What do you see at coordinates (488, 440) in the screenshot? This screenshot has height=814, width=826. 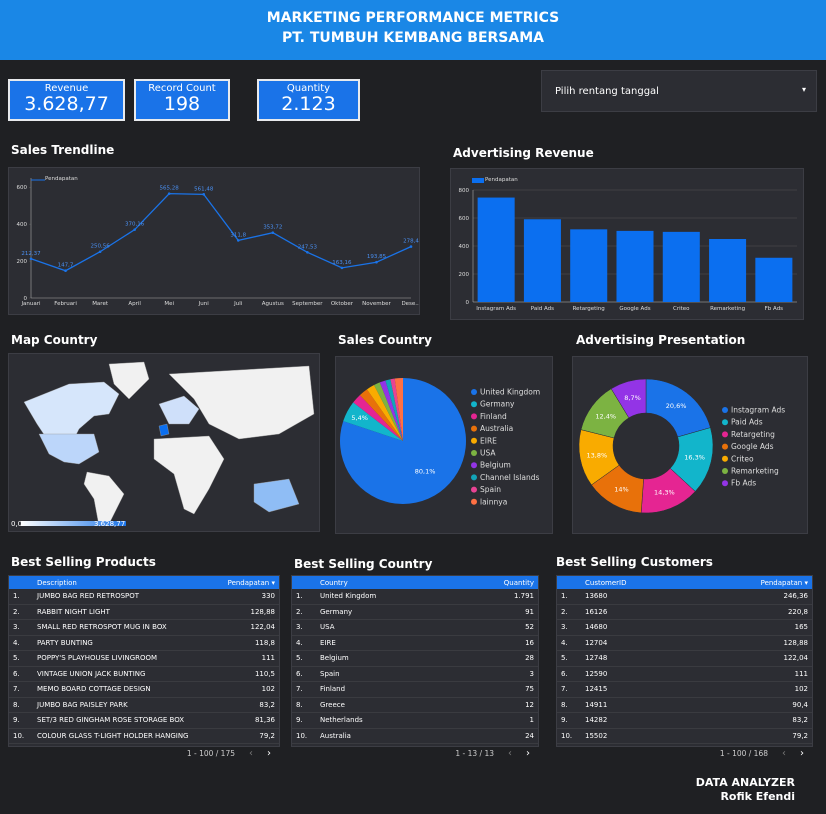 I see `legend-label: EIRE` at bounding box center [488, 440].